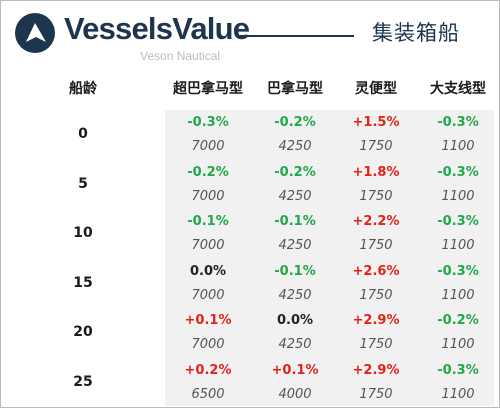  What do you see at coordinates (83, 183) in the screenshot?
I see `age-label: 5` at bounding box center [83, 183].